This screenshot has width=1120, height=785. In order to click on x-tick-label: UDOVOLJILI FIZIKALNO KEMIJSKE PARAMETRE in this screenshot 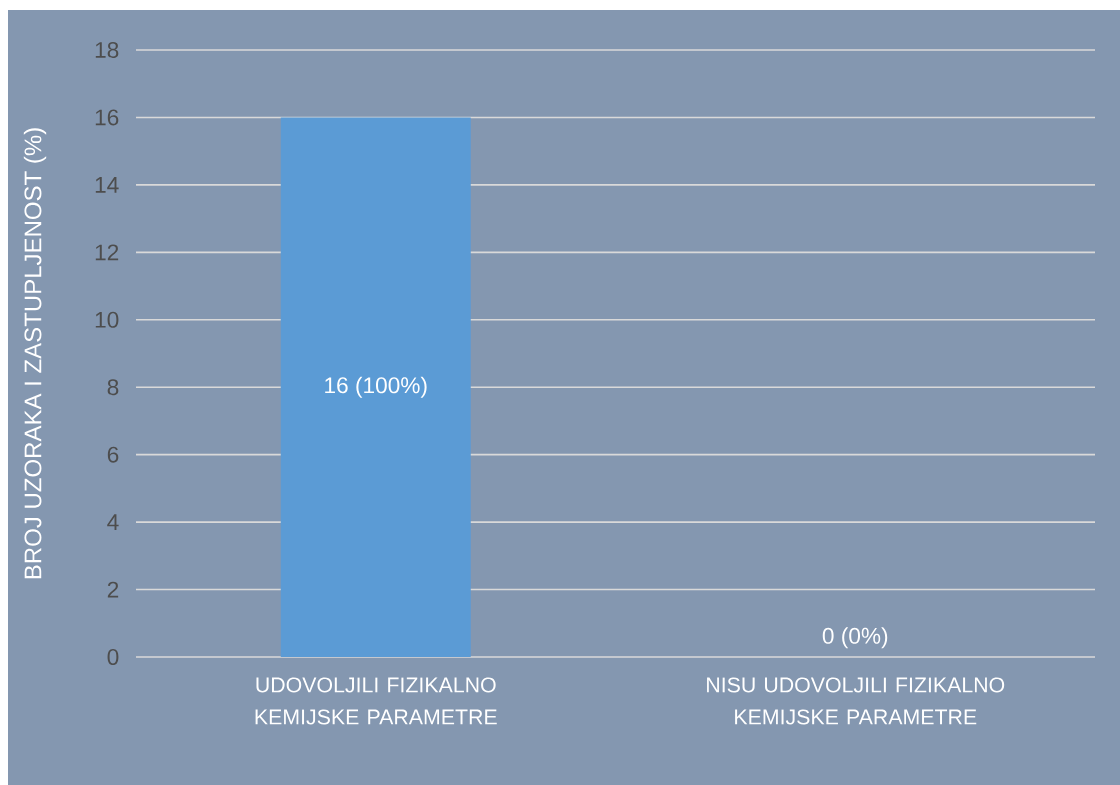, I will do `click(376, 701)`.